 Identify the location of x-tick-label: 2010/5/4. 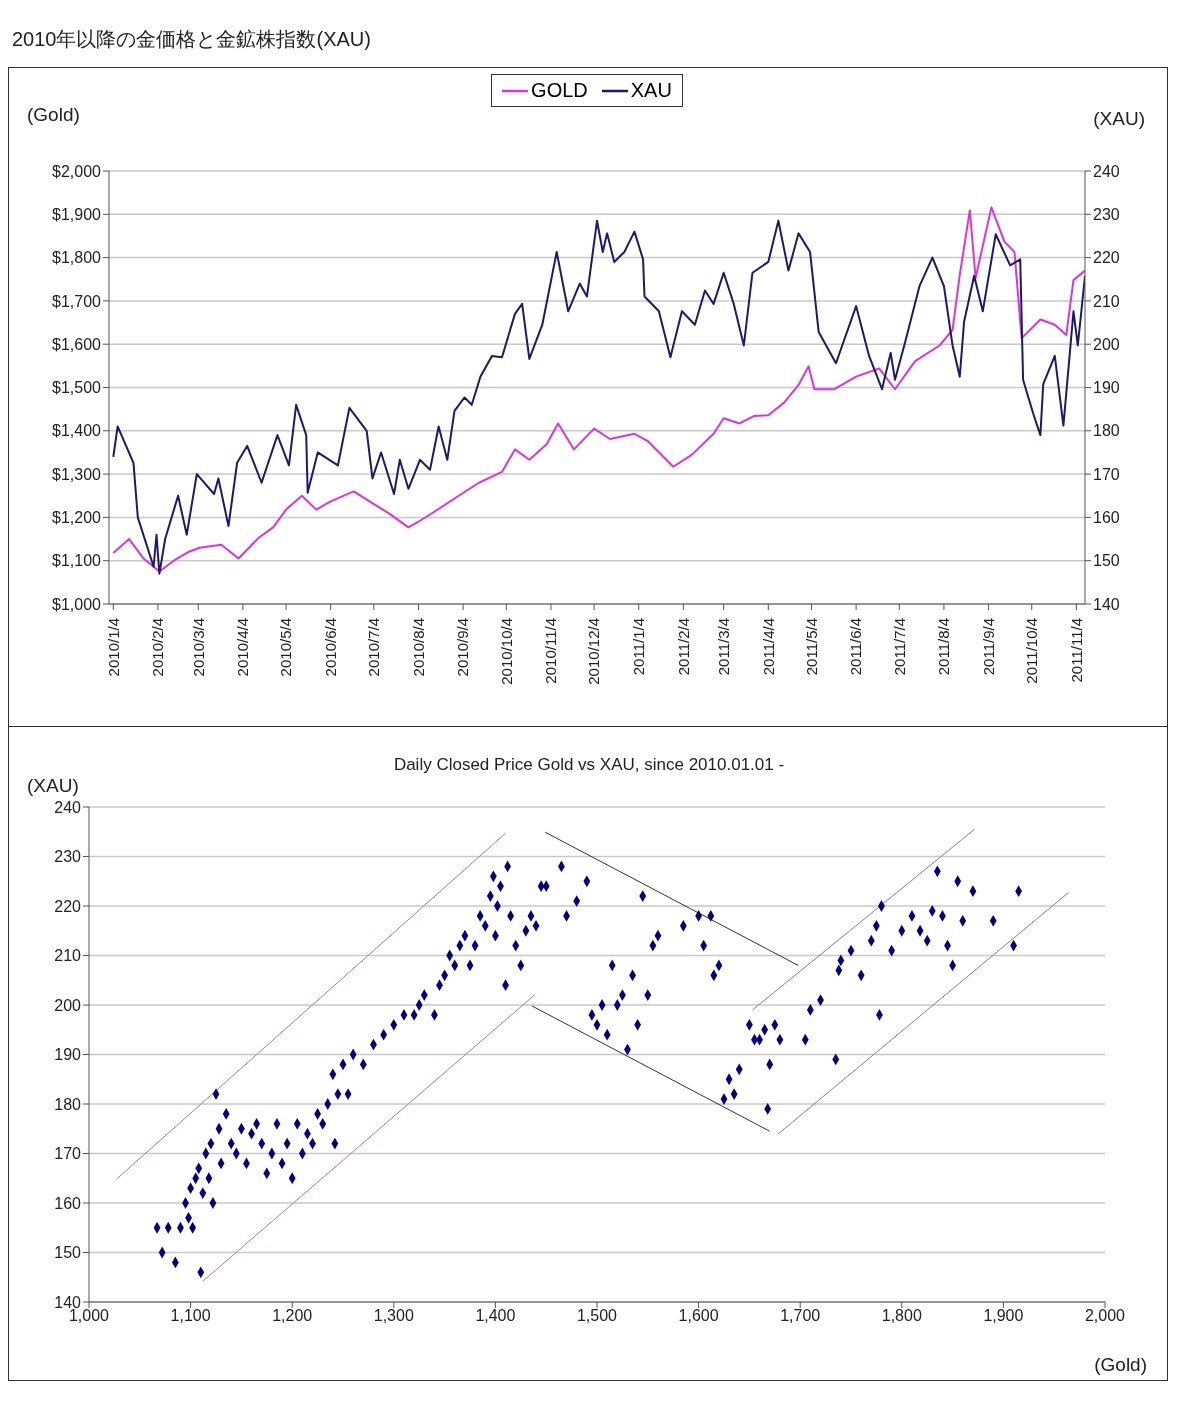
(286, 647).